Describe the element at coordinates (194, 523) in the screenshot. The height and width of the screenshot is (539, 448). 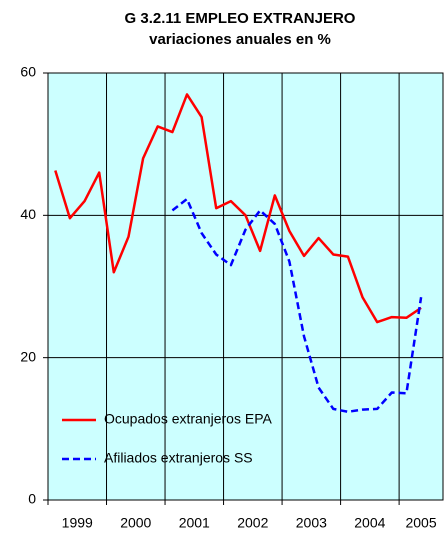
I see `x-tick-label: 2001` at that location.